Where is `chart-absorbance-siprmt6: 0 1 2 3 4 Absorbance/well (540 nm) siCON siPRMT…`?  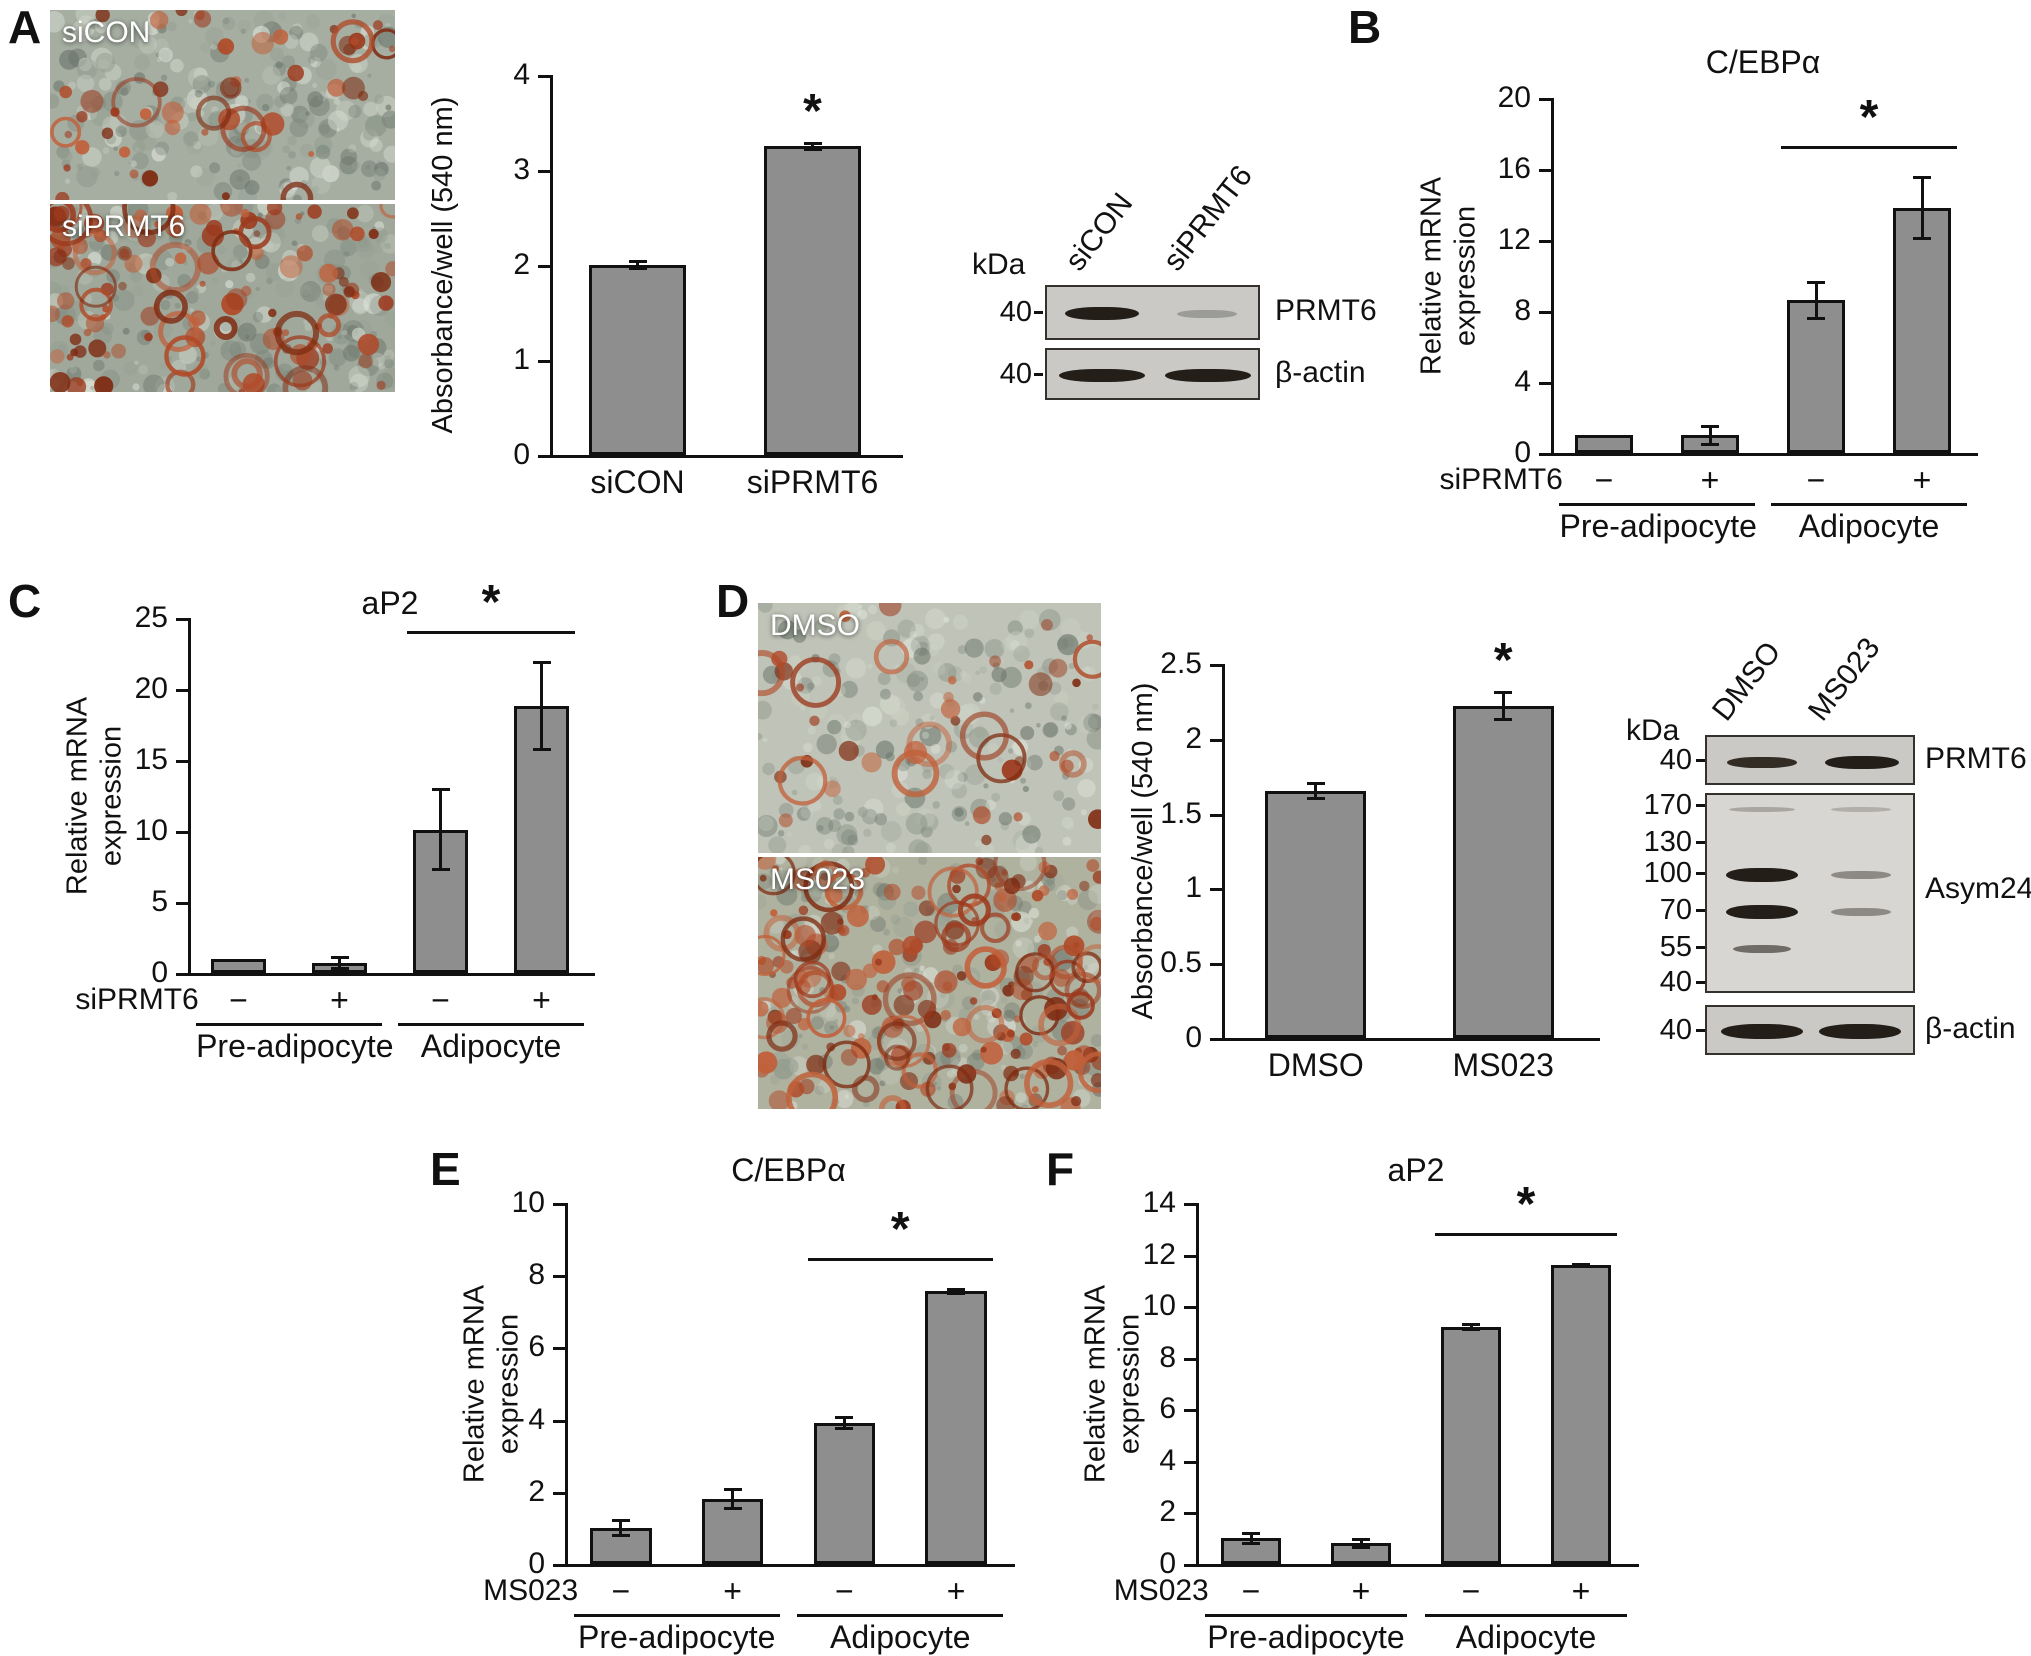
chart-absorbance-siprmt6: 0 1 2 3 4 Absorbance/well (540 nm) siCON siPRMT… is located at coordinates (675, 275).